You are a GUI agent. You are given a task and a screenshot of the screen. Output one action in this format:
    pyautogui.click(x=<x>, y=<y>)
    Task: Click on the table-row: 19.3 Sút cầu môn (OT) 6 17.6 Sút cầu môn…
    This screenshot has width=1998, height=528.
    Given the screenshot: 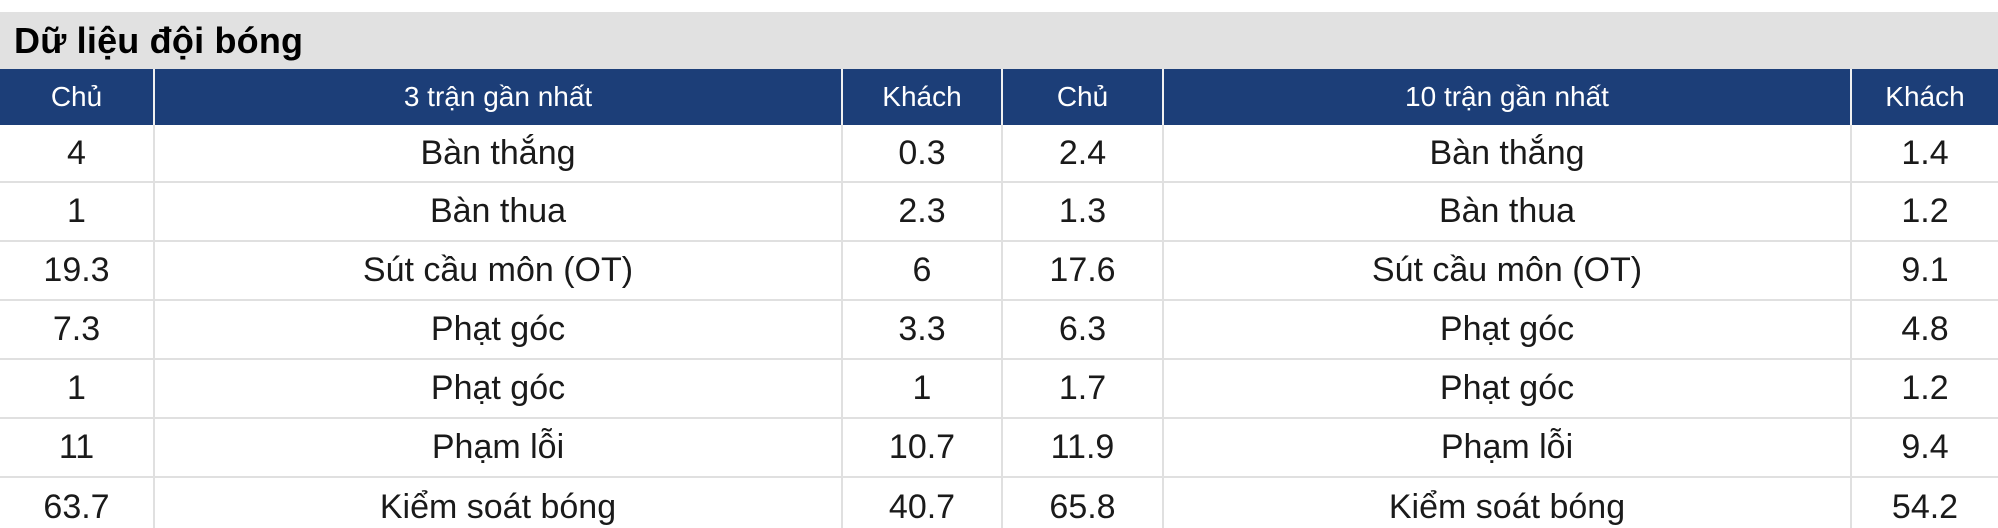 What is the action you would take?
    pyautogui.click(x=999, y=270)
    